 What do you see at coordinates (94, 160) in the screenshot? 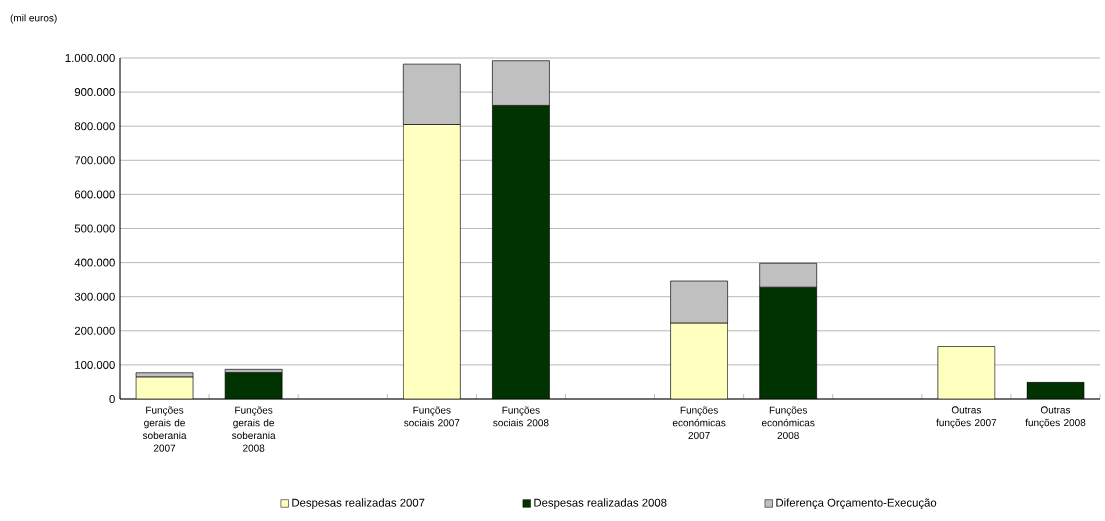
I see `y-tick-label: 700.000` at bounding box center [94, 160].